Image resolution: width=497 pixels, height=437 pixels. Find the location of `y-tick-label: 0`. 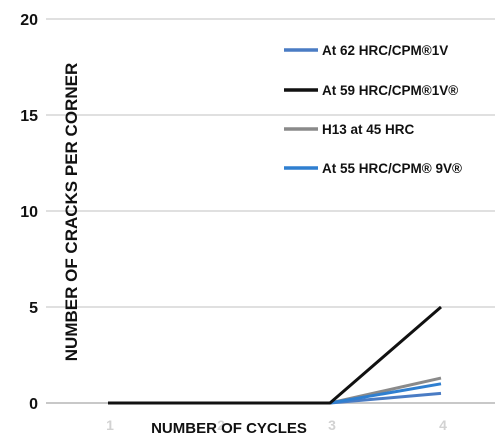

y-tick-label: 0 is located at coordinates (33, 404).